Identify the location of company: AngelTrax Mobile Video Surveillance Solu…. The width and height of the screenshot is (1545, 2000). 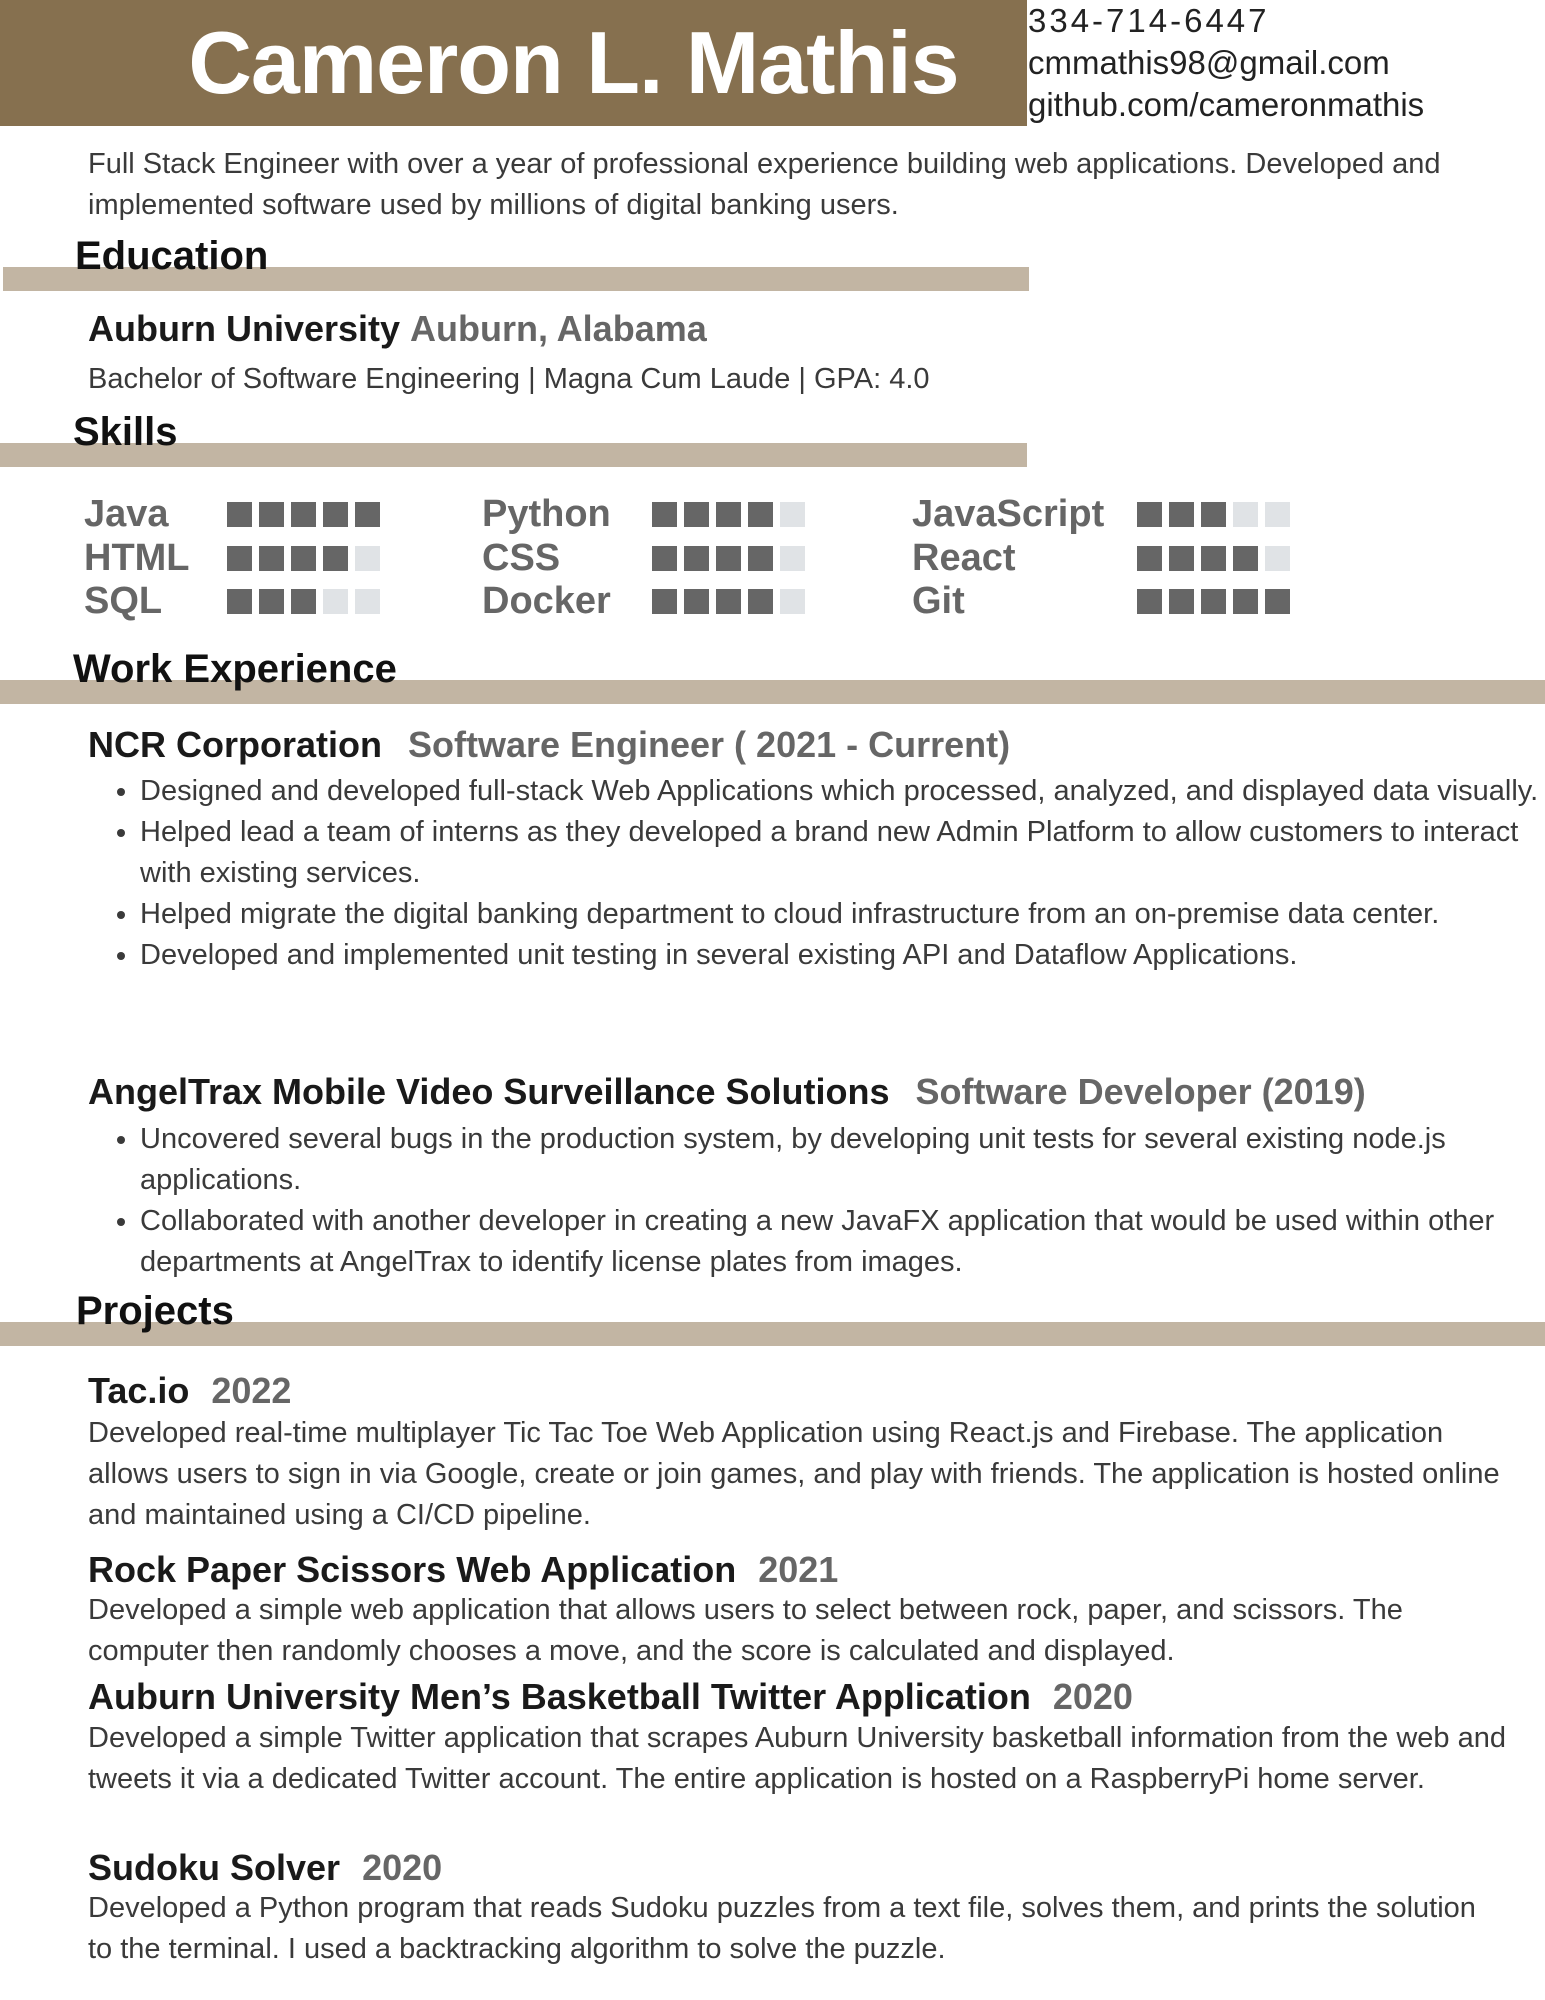
(489, 1091).